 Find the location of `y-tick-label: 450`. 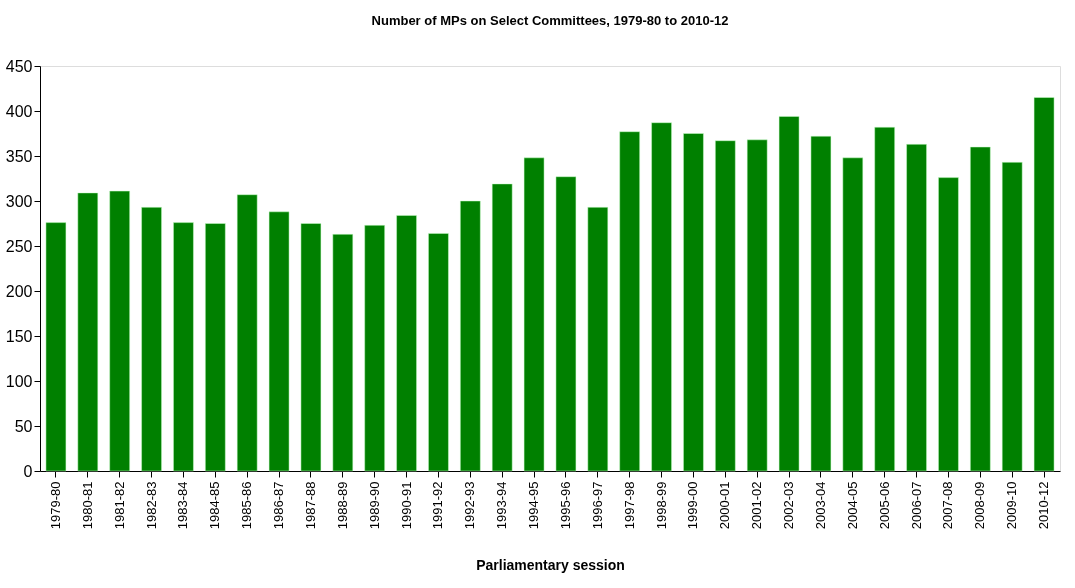

y-tick-label: 450 is located at coordinates (19, 66).